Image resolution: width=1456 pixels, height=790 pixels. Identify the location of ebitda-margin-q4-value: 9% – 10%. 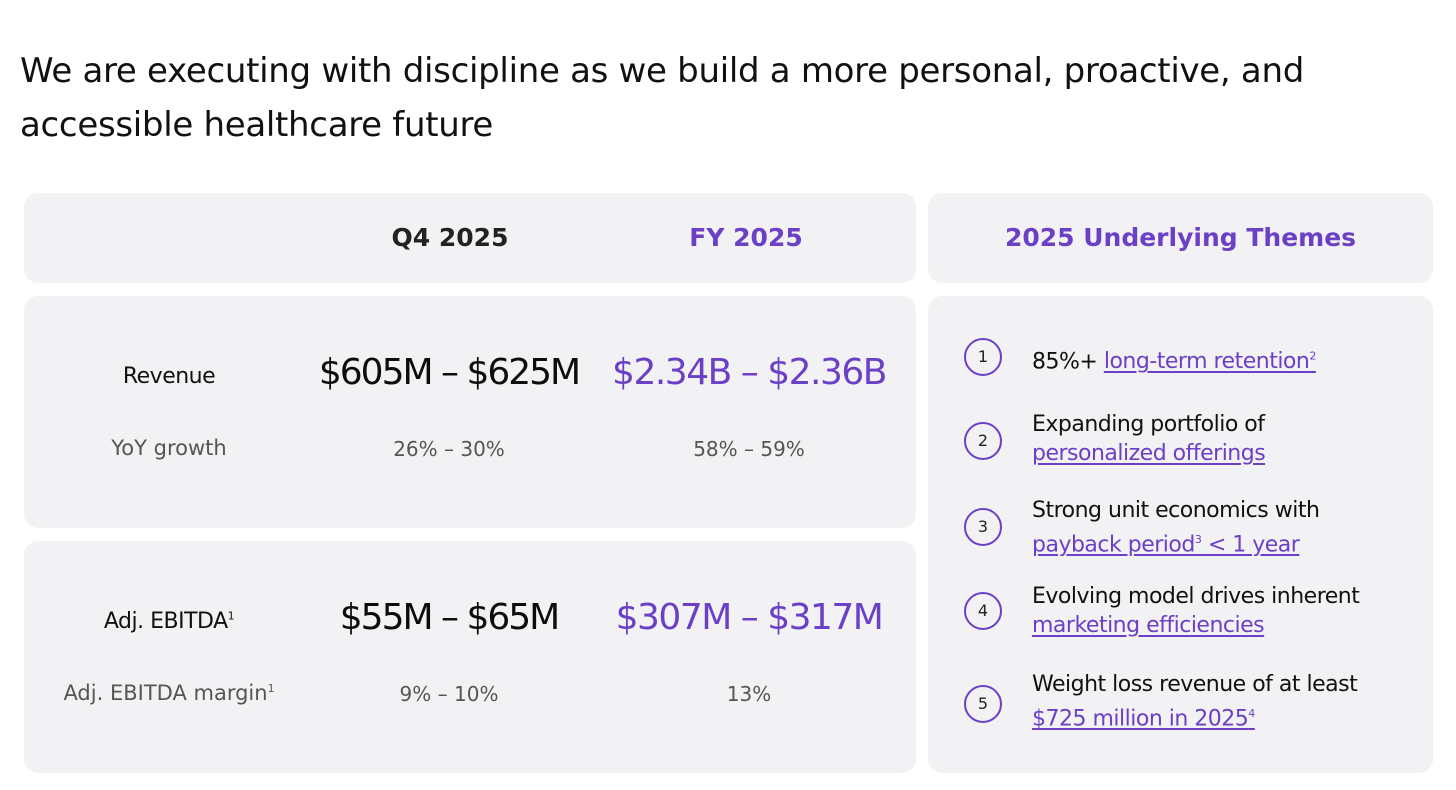
(449, 694).